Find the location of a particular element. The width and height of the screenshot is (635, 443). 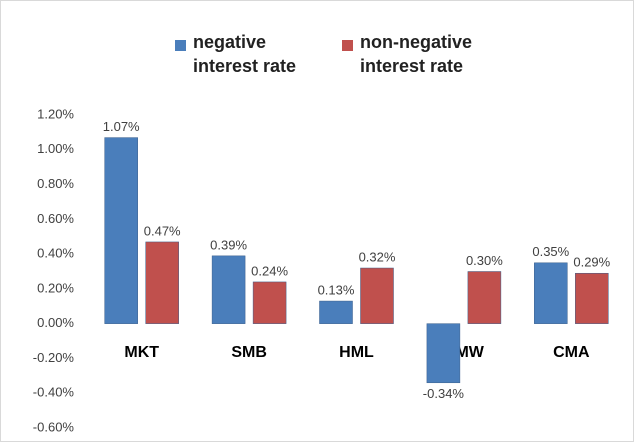

y-tick-label: 0.00% is located at coordinates (55, 322).